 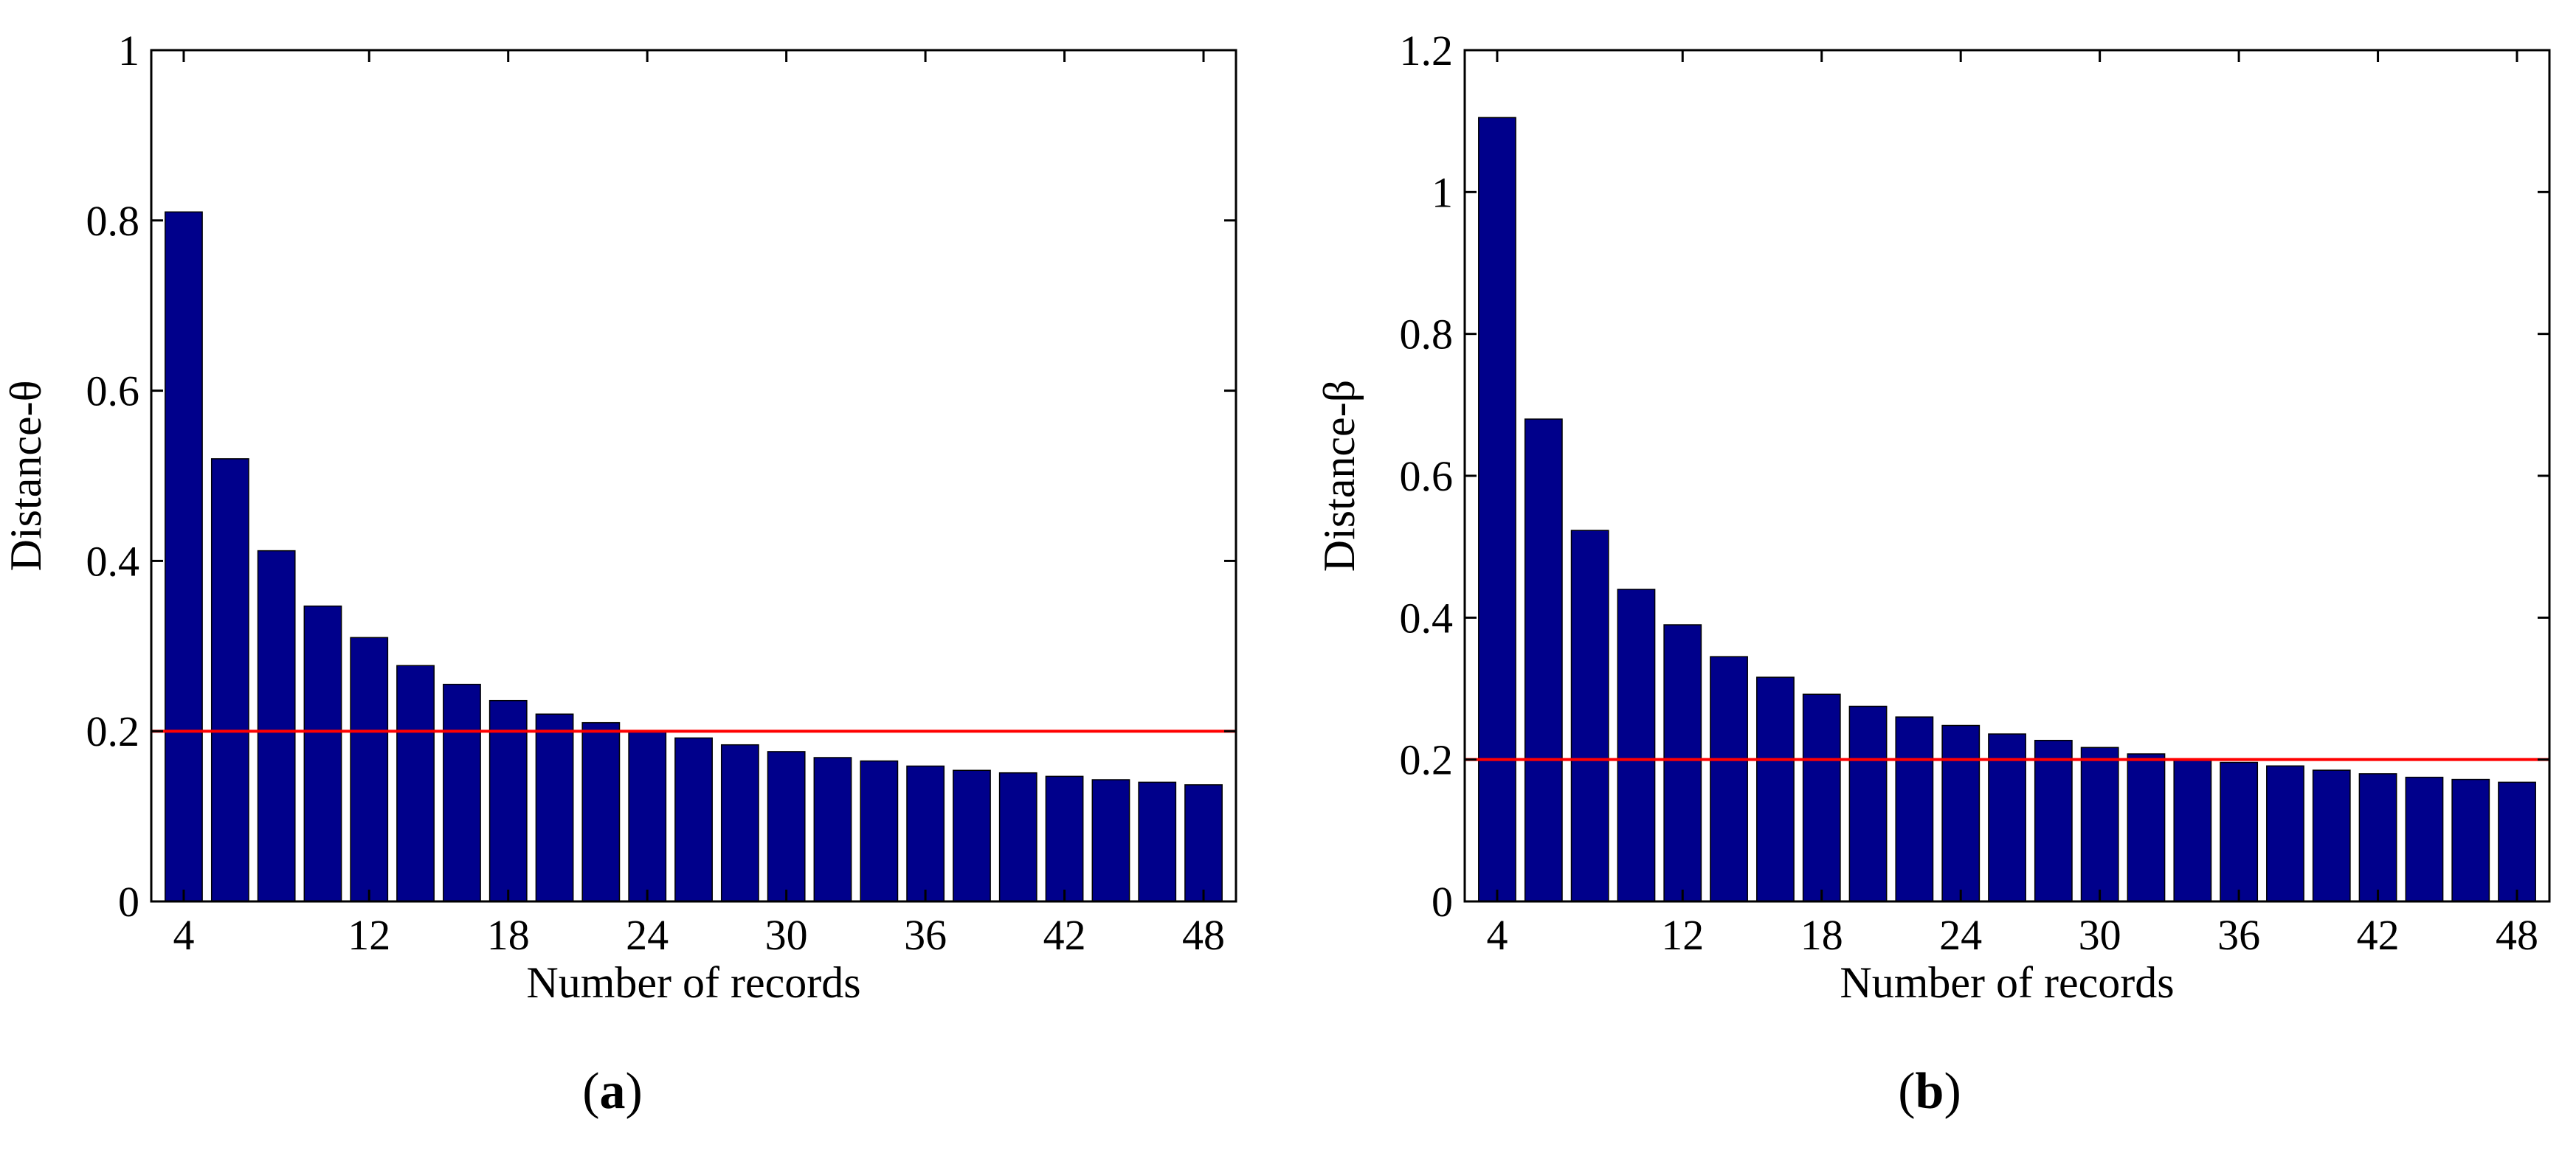 I want to click on ytick-label-a-4: 0.8, so click(x=113, y=221).